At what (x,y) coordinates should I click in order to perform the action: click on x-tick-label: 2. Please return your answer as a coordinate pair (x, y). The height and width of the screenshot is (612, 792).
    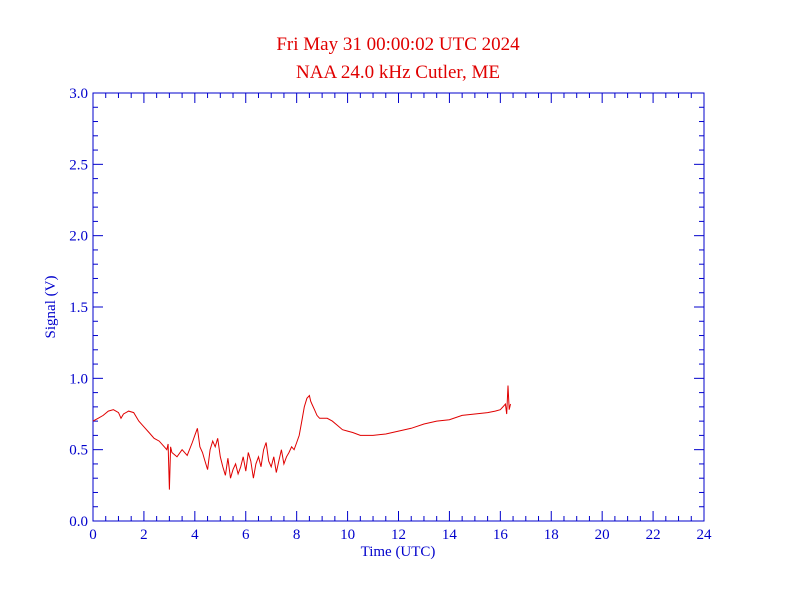
    Looking at the image, I should click on (144, 535).